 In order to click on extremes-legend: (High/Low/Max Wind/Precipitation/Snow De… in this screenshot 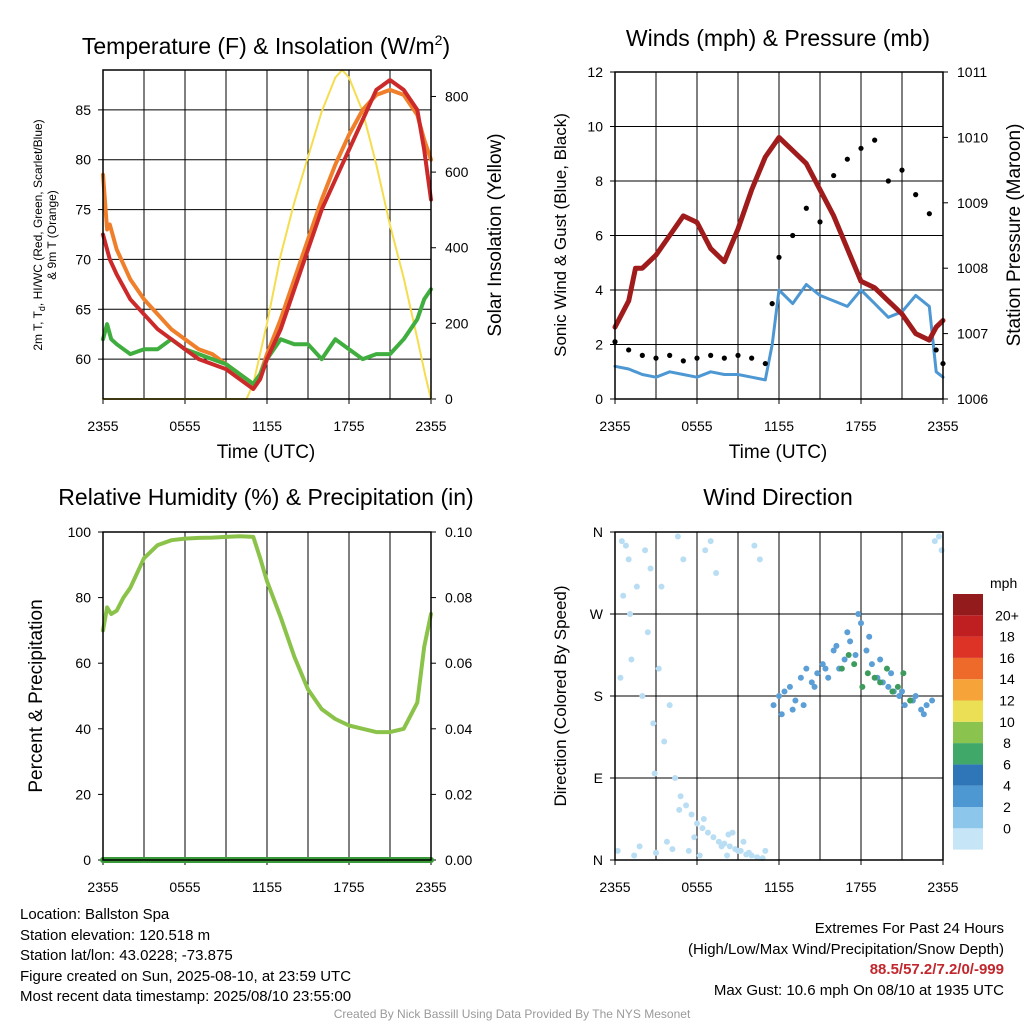, I will do `click(846, 949)`.